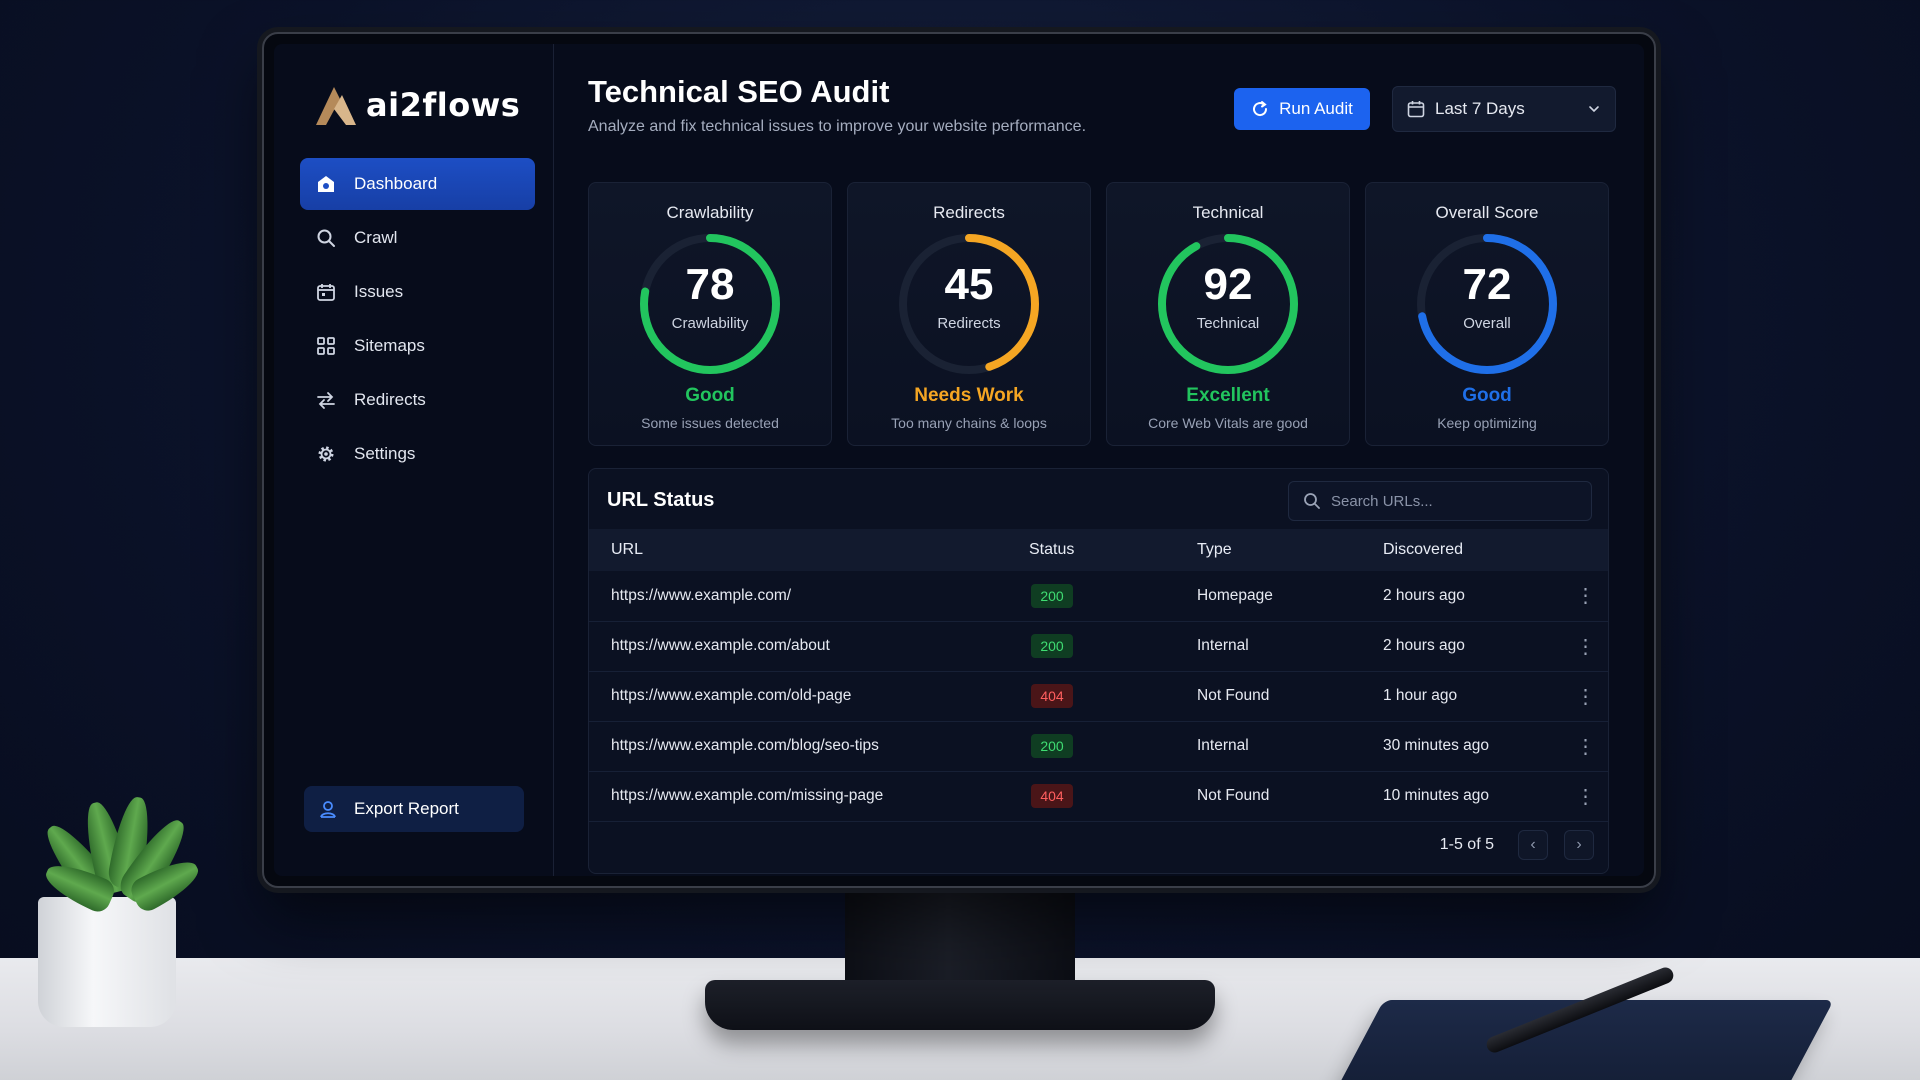 This screenshot has width=1920, height=1080. I want to click on column-header-url: URL, so click(627, 549).